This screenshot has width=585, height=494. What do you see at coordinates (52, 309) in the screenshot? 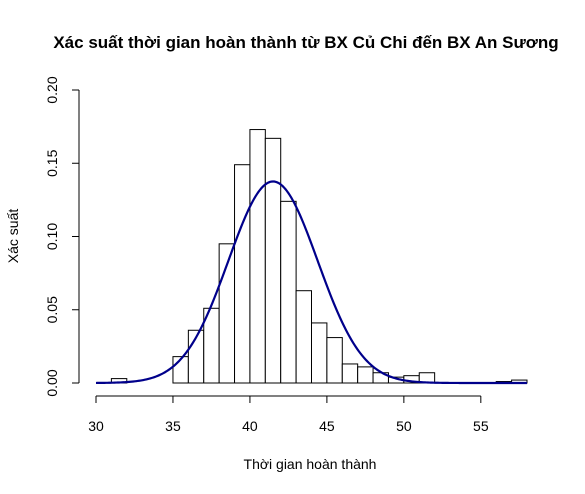
I see `y-tick-label-1: 0.05` at bounding box center [52, 309].